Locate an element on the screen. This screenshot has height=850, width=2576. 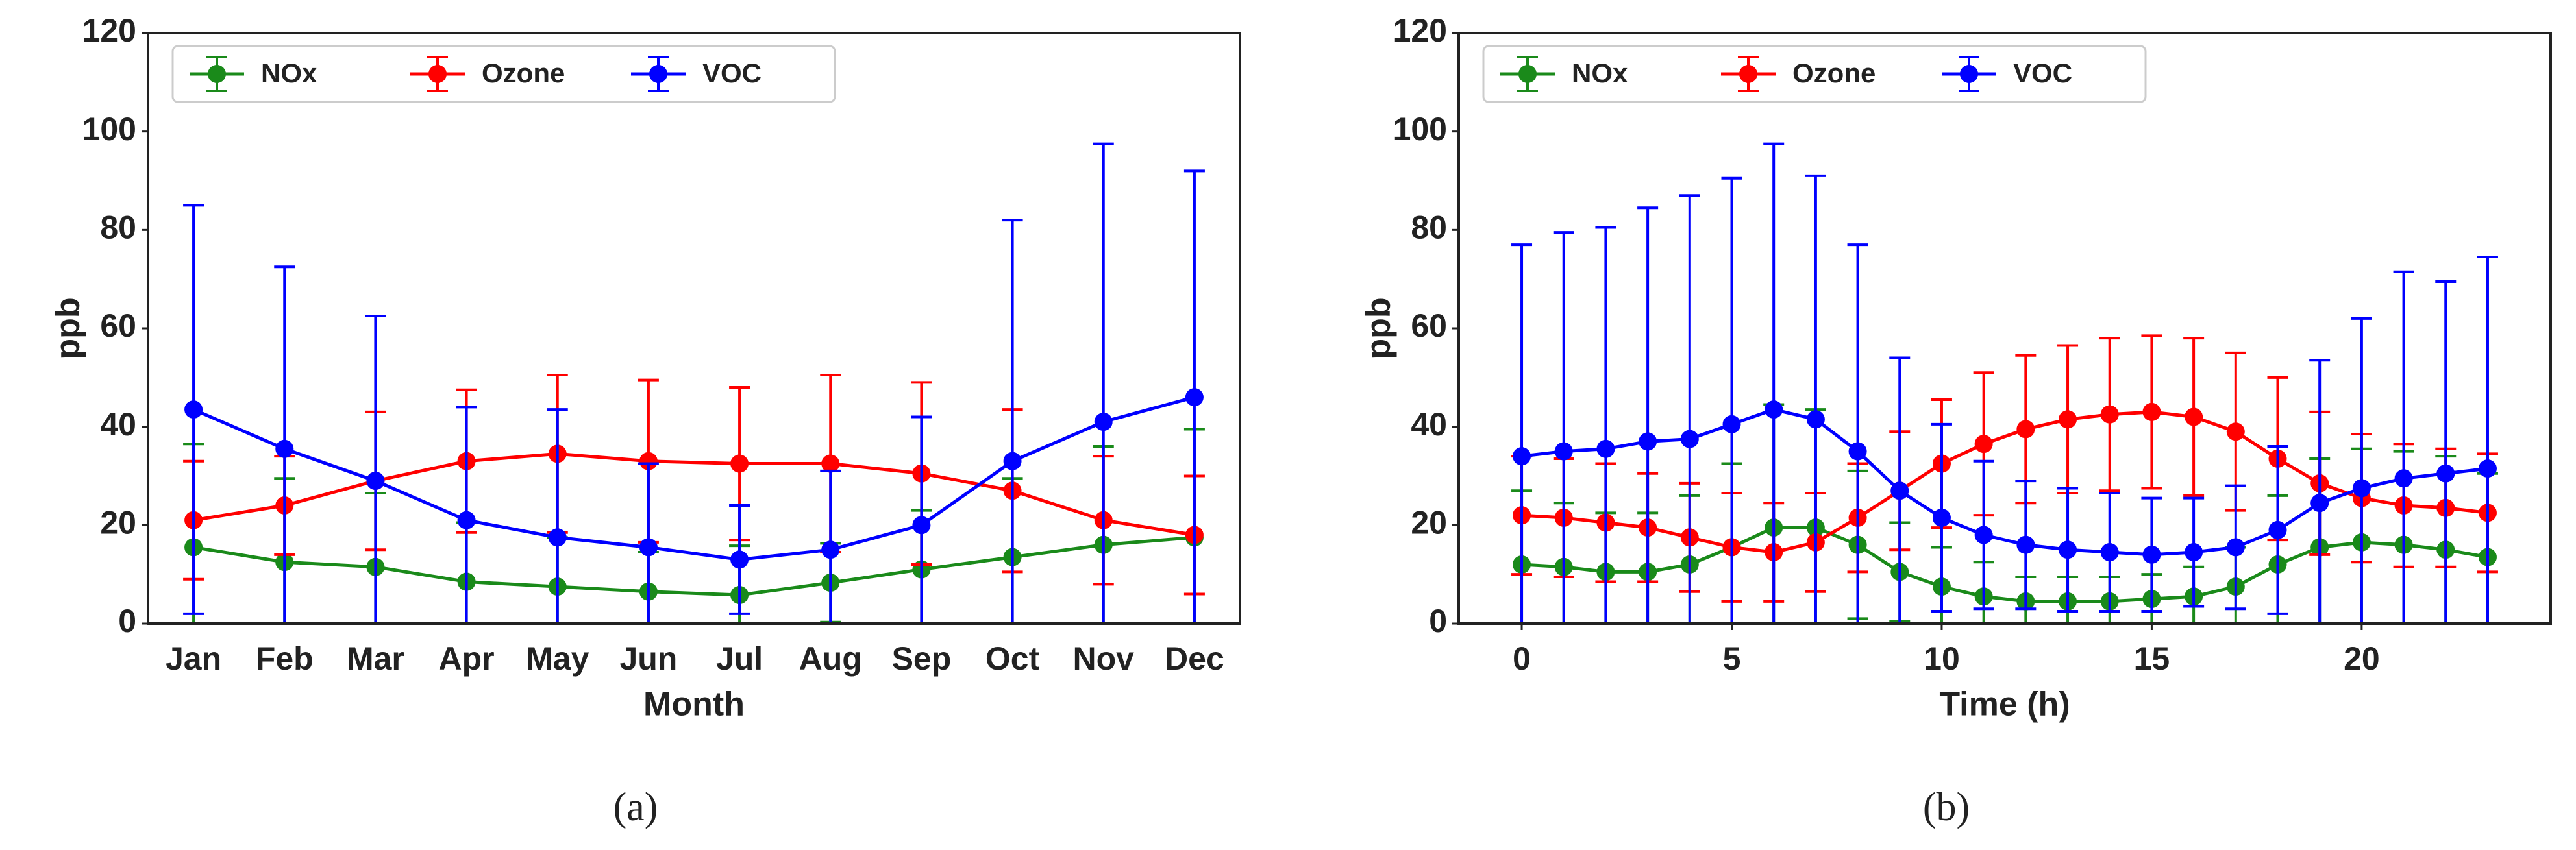
legend-label: NOx is located at coordinates (1600, 73).